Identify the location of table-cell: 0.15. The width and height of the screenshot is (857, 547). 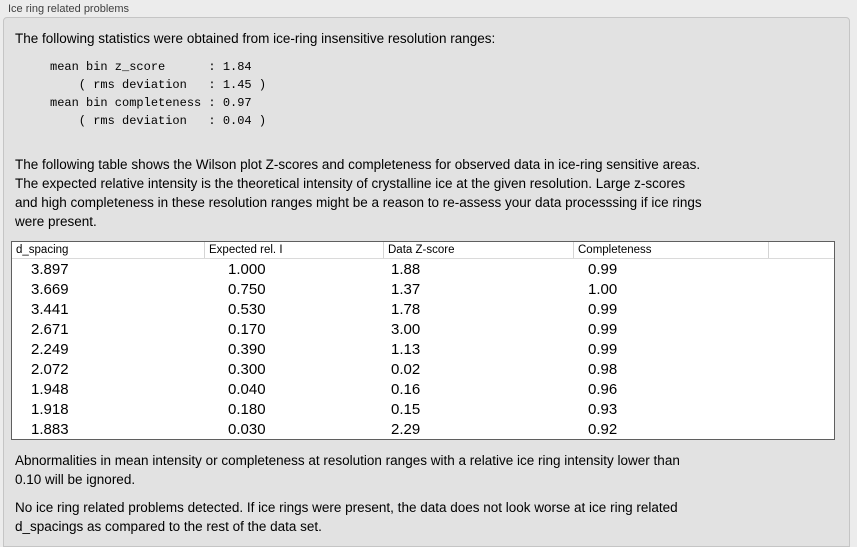
(406, 409).